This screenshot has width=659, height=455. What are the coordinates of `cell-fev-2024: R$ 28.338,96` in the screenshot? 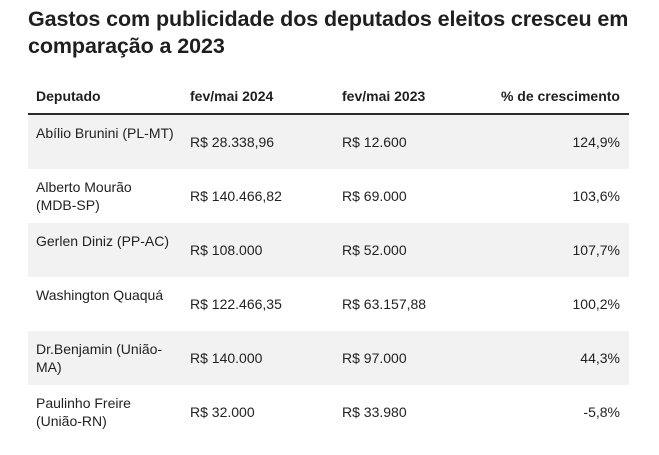 It's located at (232, 142).